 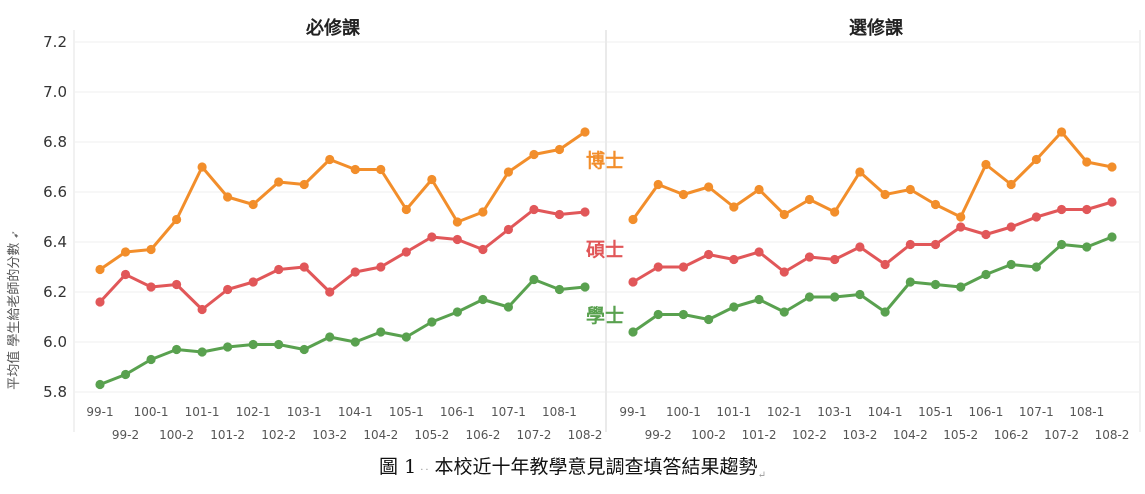 What do you see at coordinates (55, 242) in the screenshot?
I see `y-tick-label: 6.4` at bounding box center [55, 242].